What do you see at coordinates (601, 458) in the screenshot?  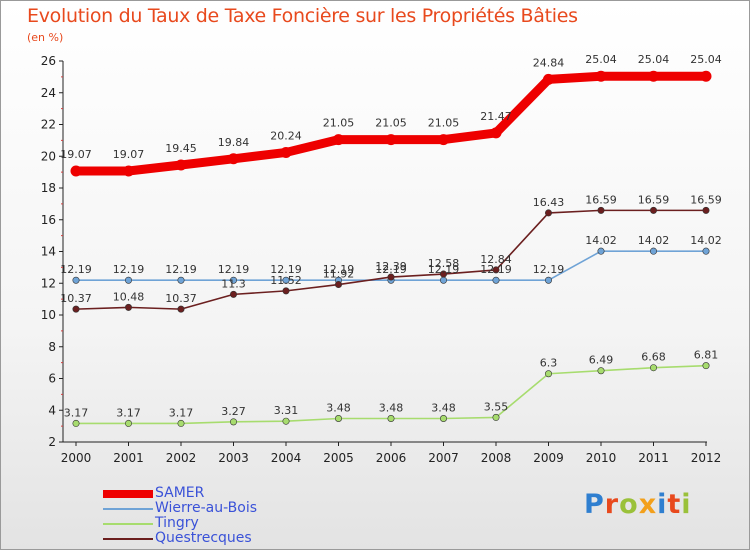 I see `x-tick-label: 2010` at bounding box center [601, 458].